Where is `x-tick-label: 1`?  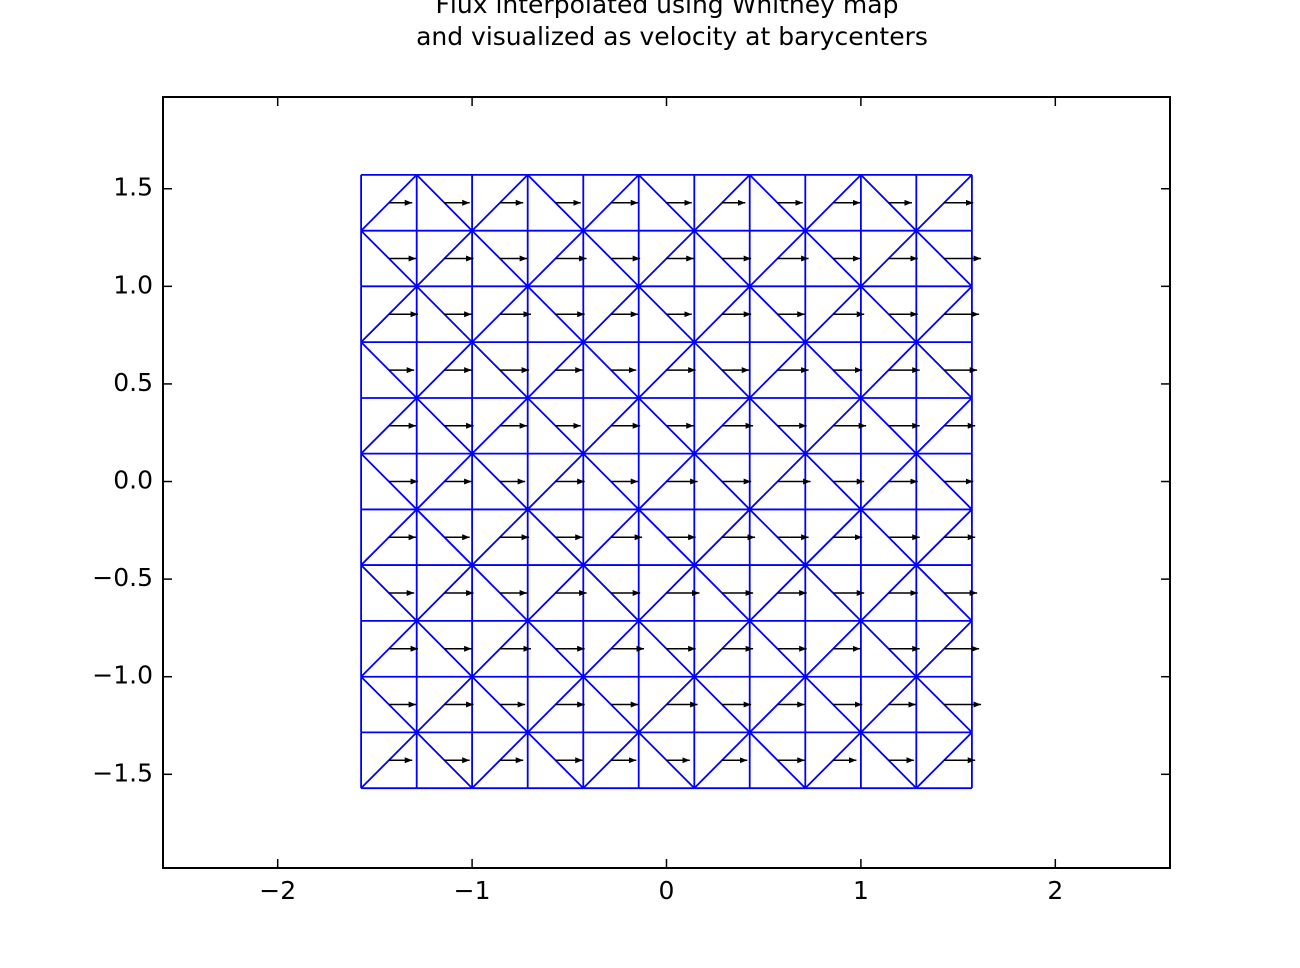 x-tick-label: 1 is located at coordinates (861, 890).